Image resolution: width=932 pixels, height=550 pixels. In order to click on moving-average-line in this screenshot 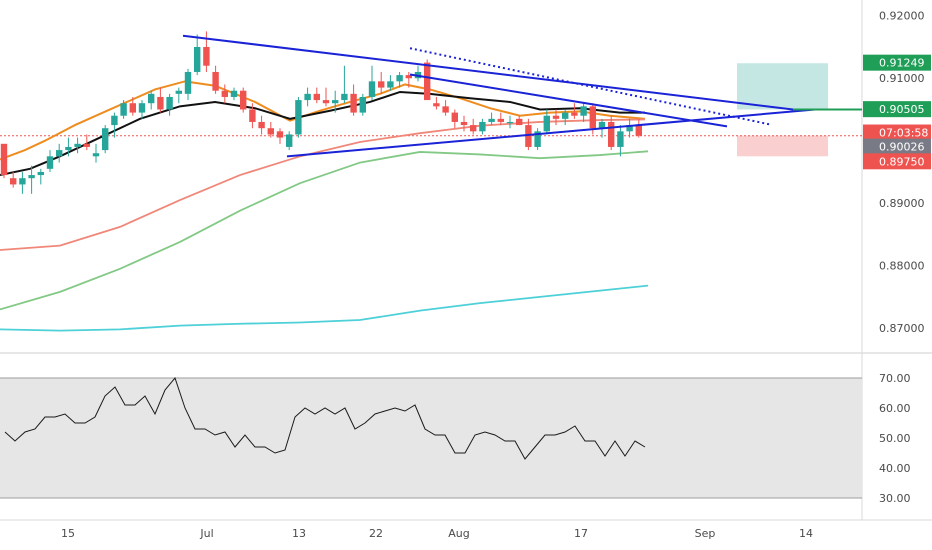, I will do `click(322, 133)`.